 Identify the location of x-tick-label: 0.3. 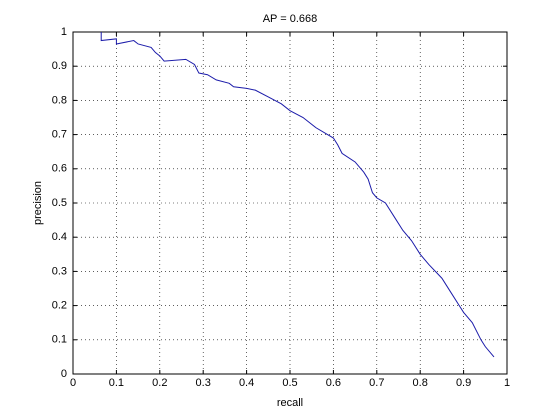
(203, 383).